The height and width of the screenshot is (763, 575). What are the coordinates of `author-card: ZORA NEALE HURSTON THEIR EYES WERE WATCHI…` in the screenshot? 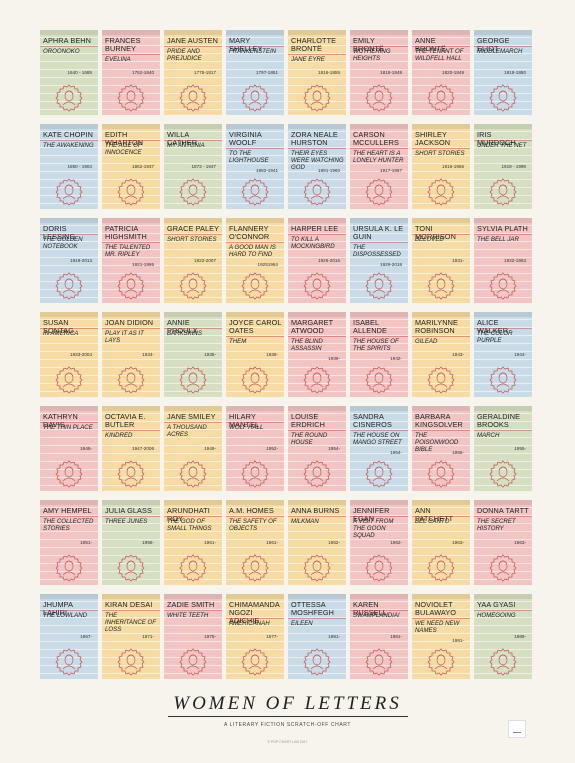 It's located at (317, 166).